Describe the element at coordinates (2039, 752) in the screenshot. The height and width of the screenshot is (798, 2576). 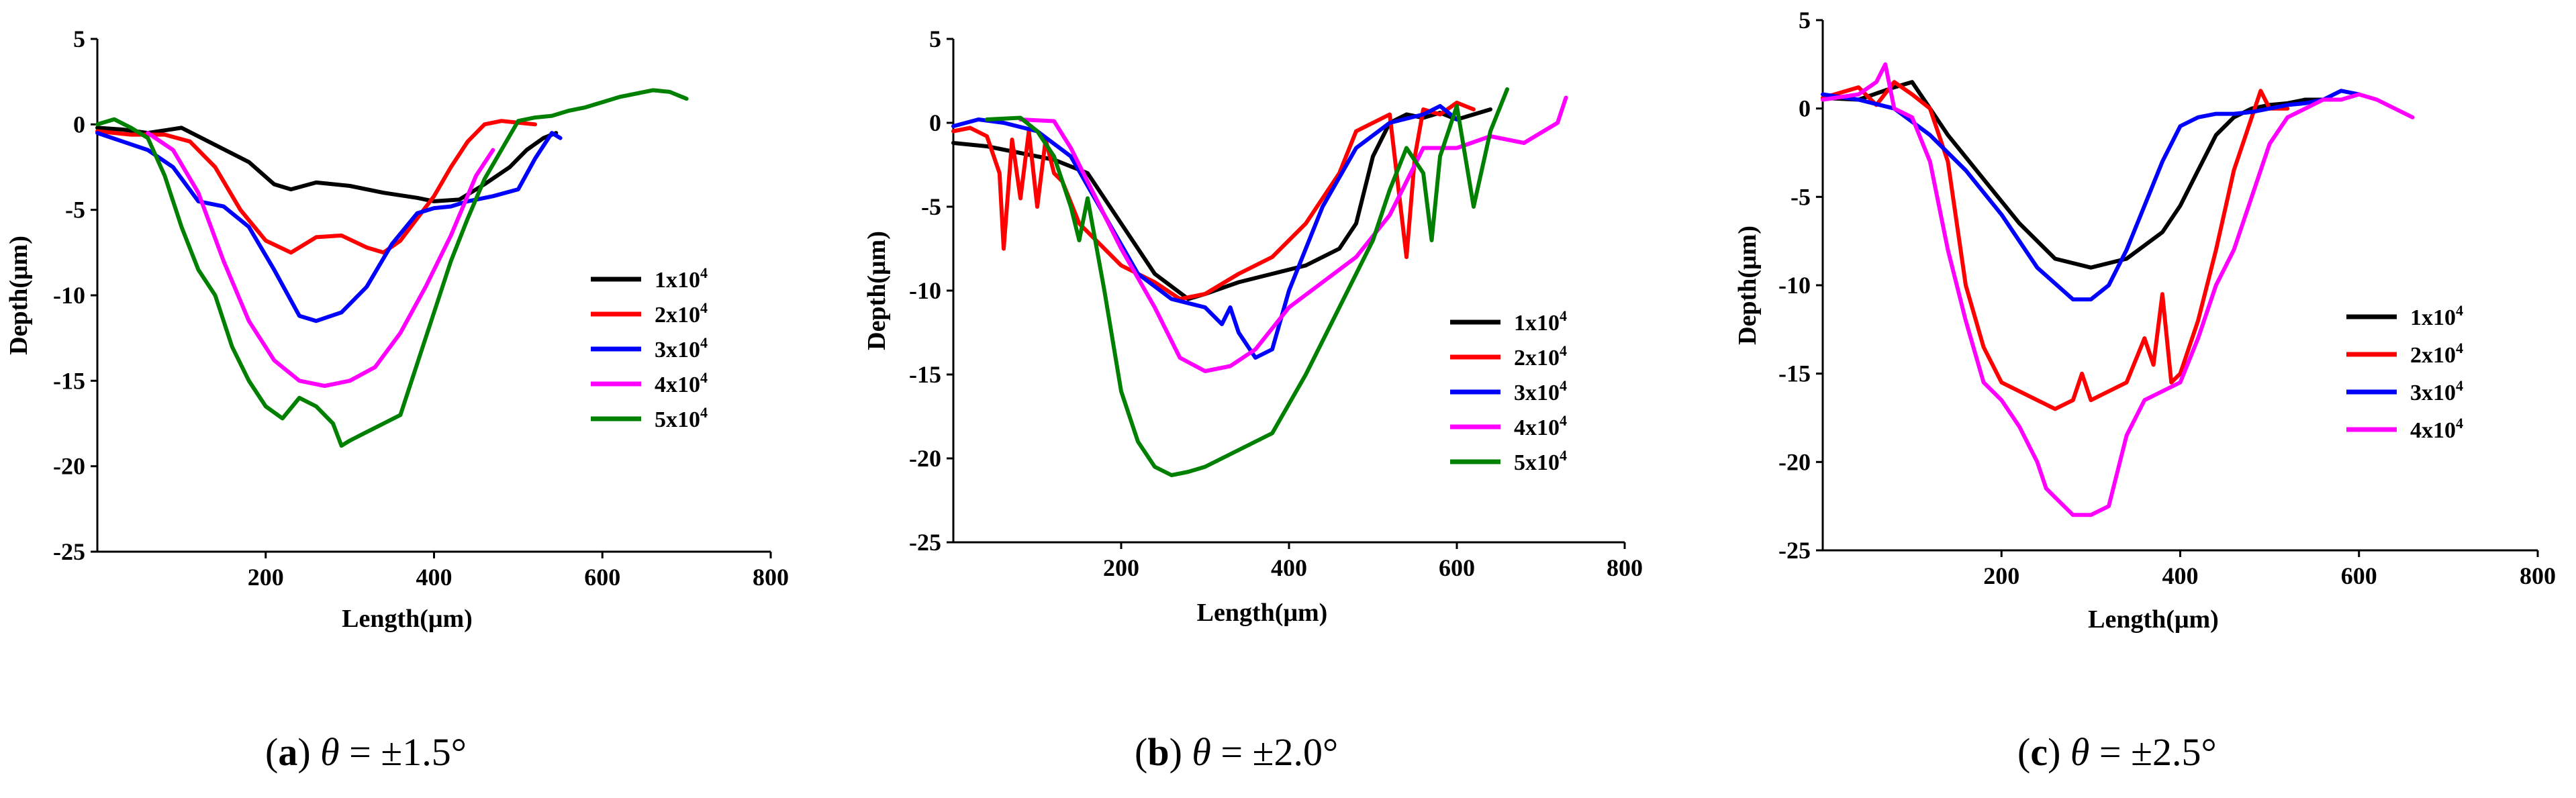
I see `caption-part: c` at that location.